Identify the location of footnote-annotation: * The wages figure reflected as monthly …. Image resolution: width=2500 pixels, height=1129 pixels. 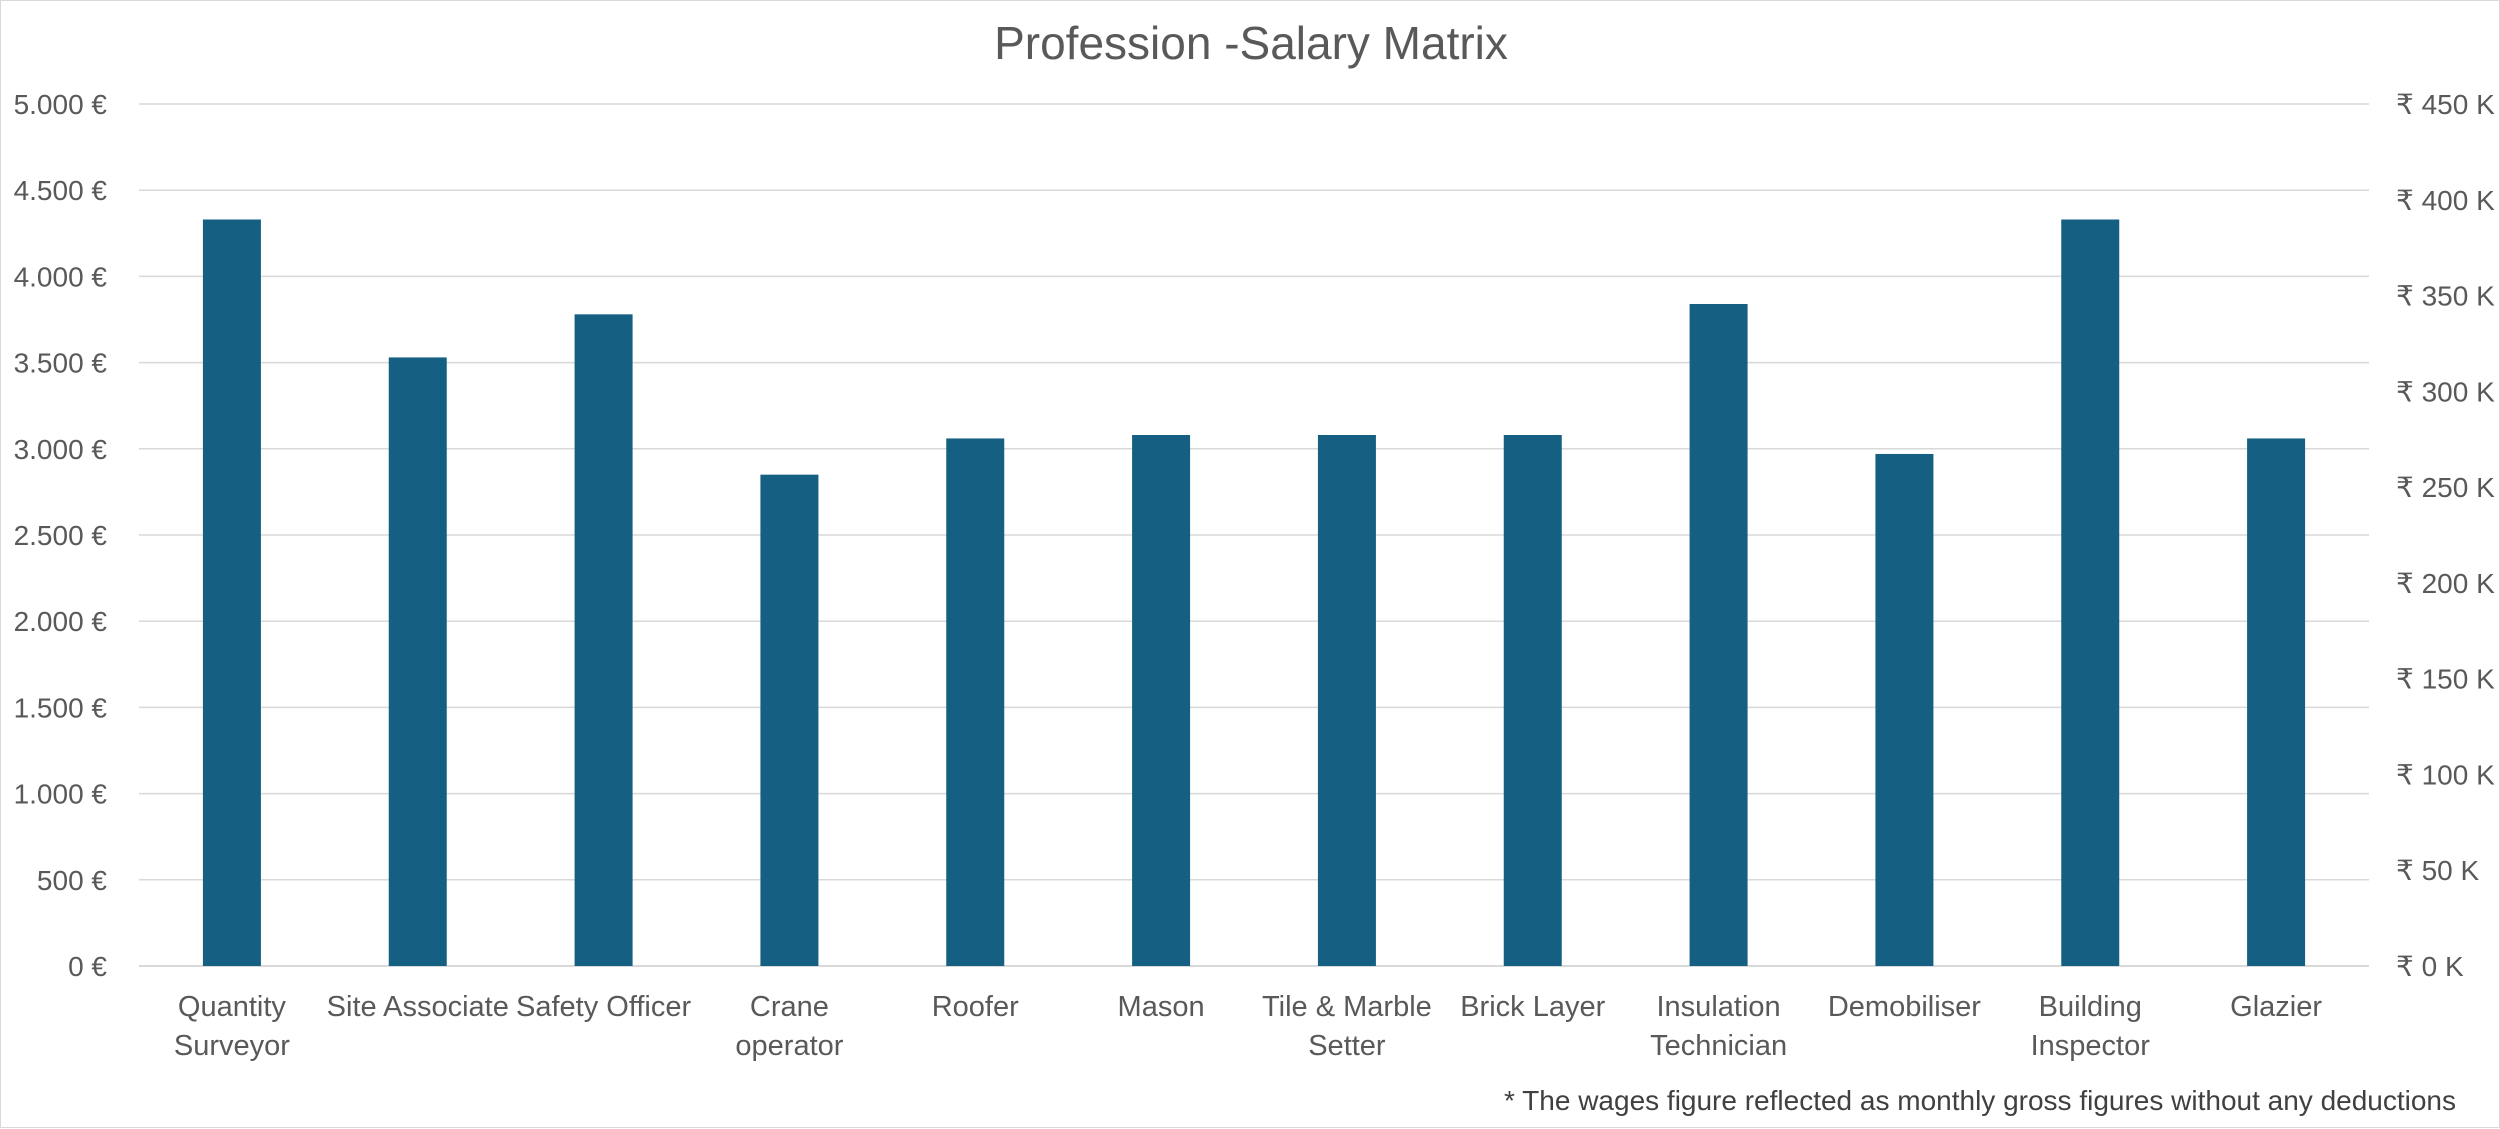
(1980, 1100).